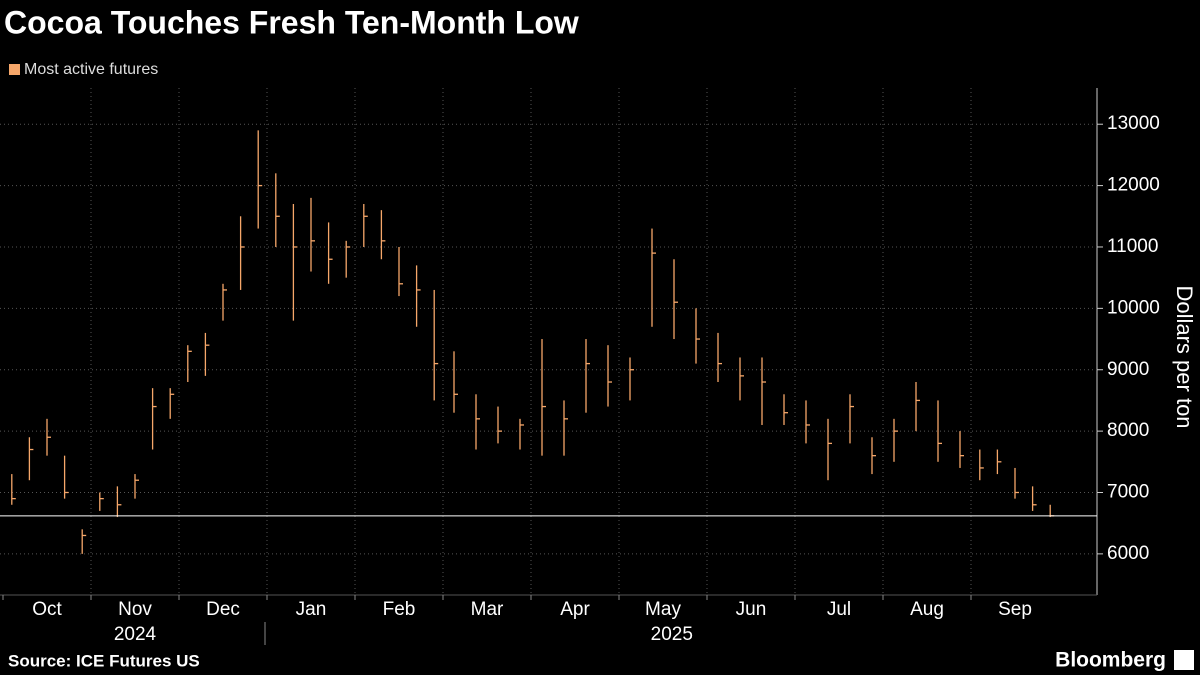 The image size is (1200, 675). I want to click on chart-title: Cocoa Touches Fresh Ten-Month Low, so click(291, 22).